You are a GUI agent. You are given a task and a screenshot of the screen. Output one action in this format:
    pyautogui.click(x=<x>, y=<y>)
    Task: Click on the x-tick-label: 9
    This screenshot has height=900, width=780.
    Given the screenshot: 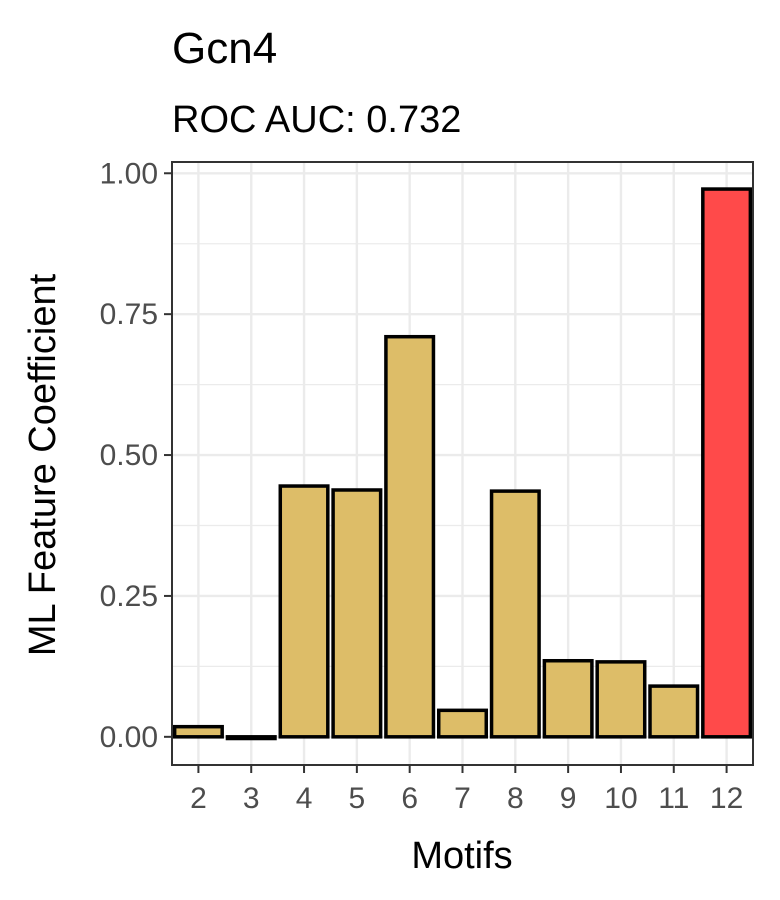 What is the action you would take?
    pyautogui.click(x=568, y=798)
    